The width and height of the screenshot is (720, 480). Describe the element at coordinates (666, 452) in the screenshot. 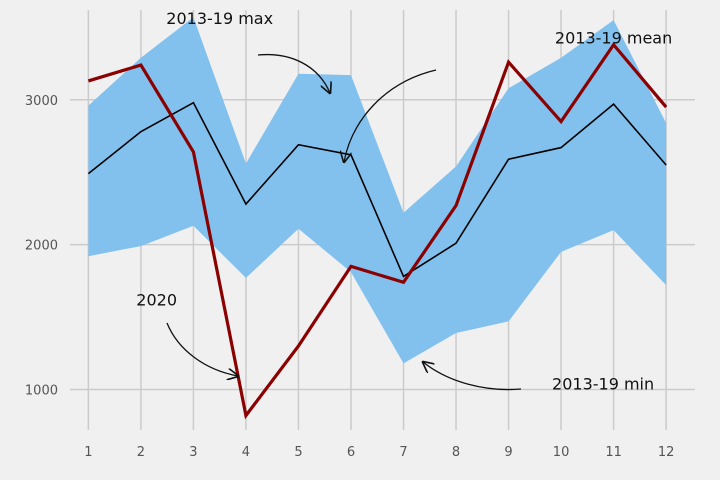

I see `x-tick-label: 12` at that location.